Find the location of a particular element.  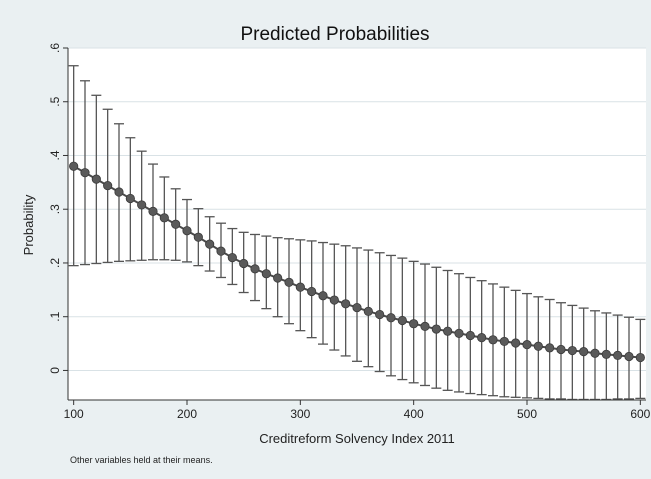

x-tick-label: 400 is located at coordinates (414, 414).